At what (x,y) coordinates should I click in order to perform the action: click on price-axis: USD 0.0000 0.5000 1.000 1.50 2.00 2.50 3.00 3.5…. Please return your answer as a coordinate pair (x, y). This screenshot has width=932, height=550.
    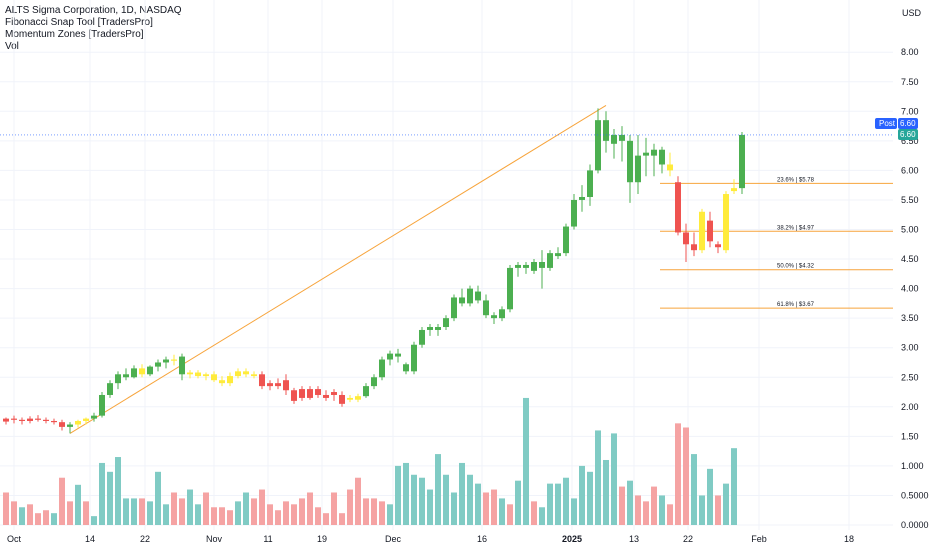
    Looking at the image, I should click on (915, 269).